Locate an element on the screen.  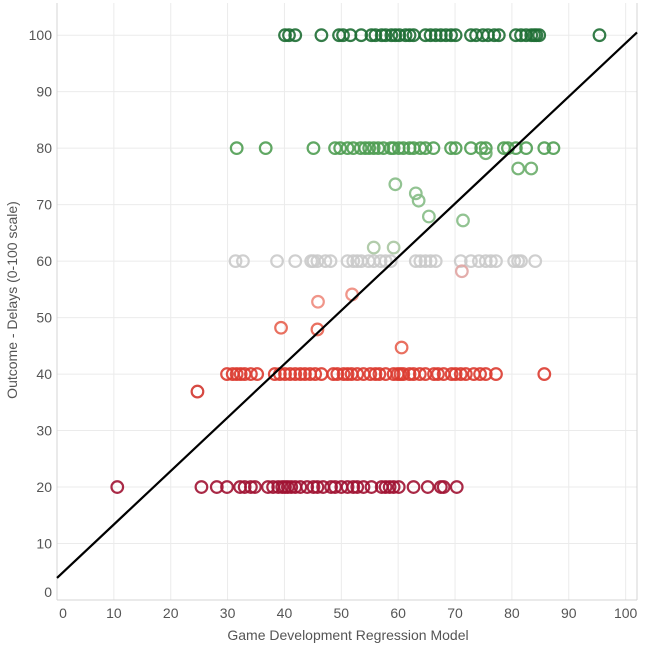
y-tick-label: 90 is located at coordinates (44, 92).